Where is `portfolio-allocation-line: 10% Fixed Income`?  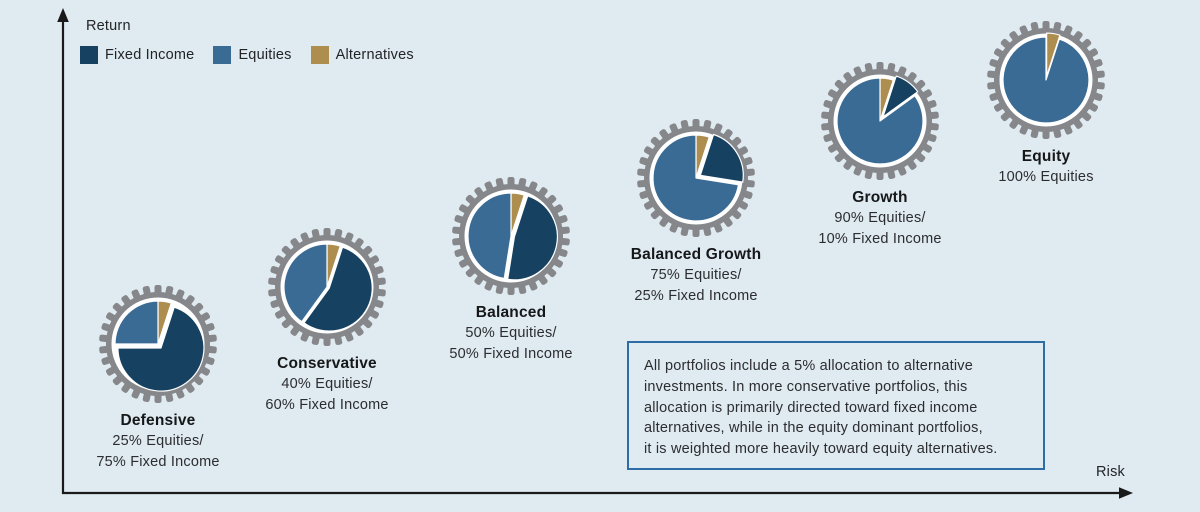 portfolio-allocation-line: 10% Fixed Income is located at coordinates (880, 239).